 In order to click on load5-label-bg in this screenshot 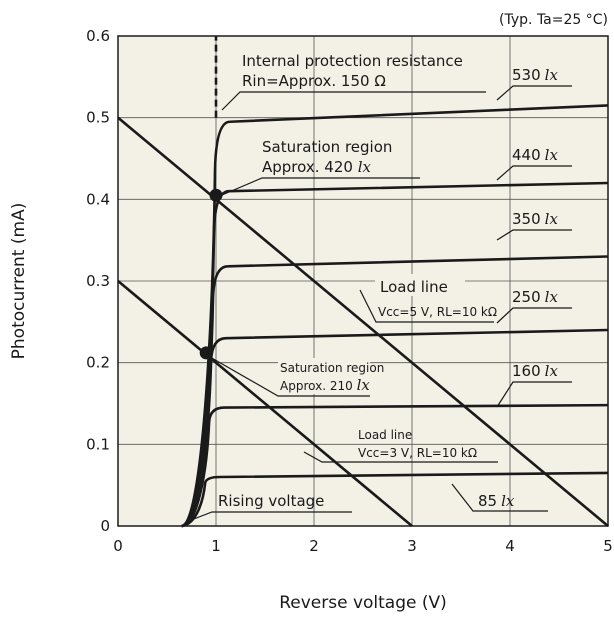, I will do `click(420, 285)`.